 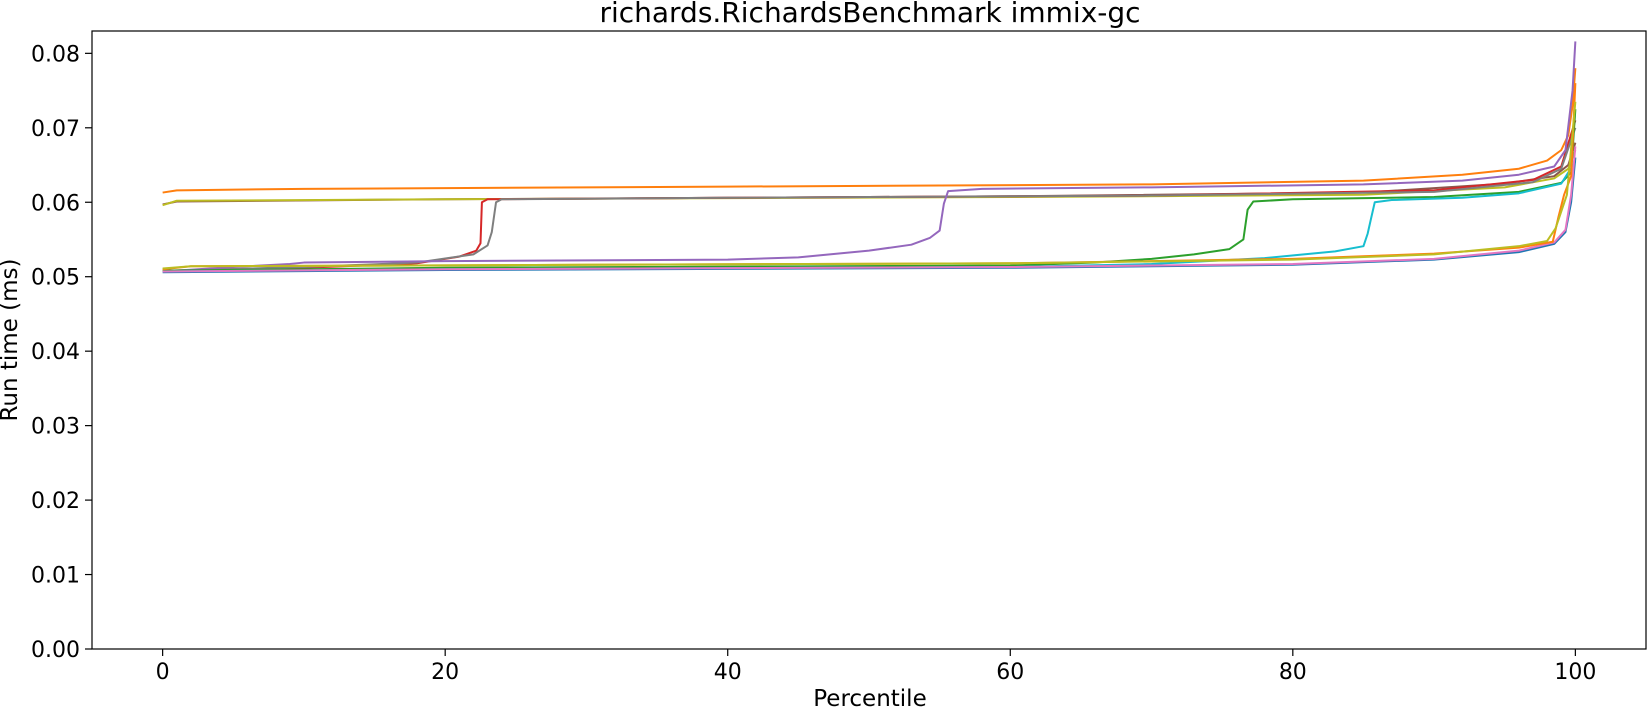 I want to click on chart-title: richards.RichardsBenchmark immix-gc, so click(x=869, y=14).